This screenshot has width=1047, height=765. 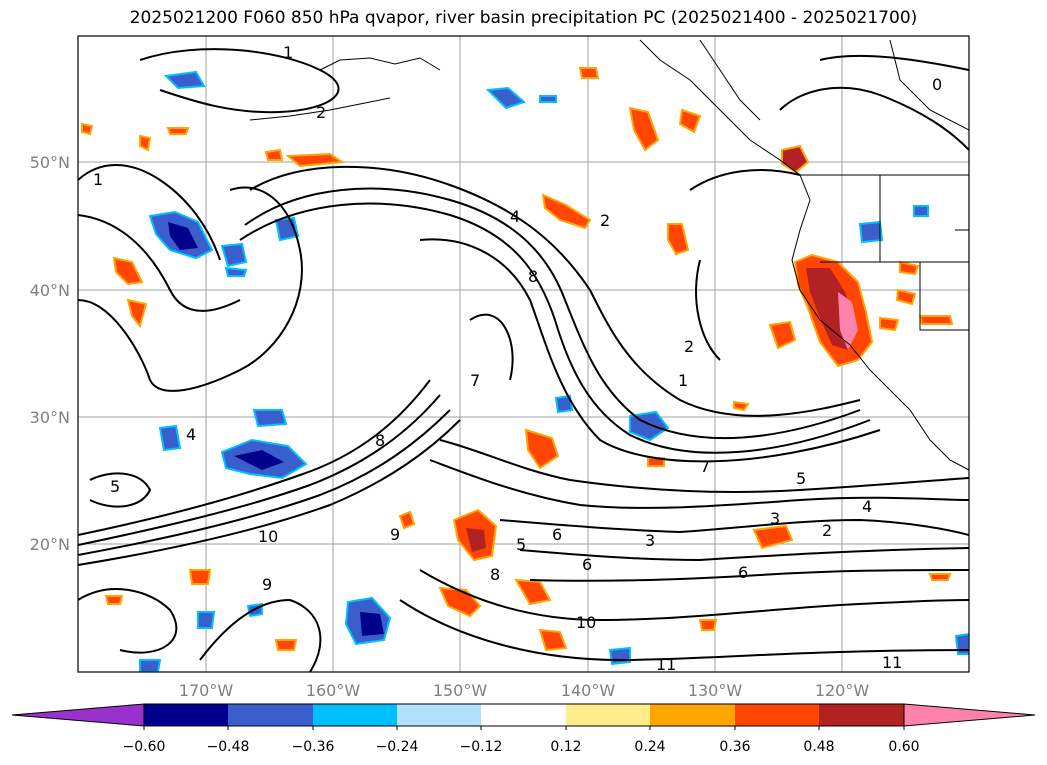 What do you see at coordinates (734, 747) in the screenshot?
I see `colorbar-tick-label: 0.36` at bounding box center [734, 747].